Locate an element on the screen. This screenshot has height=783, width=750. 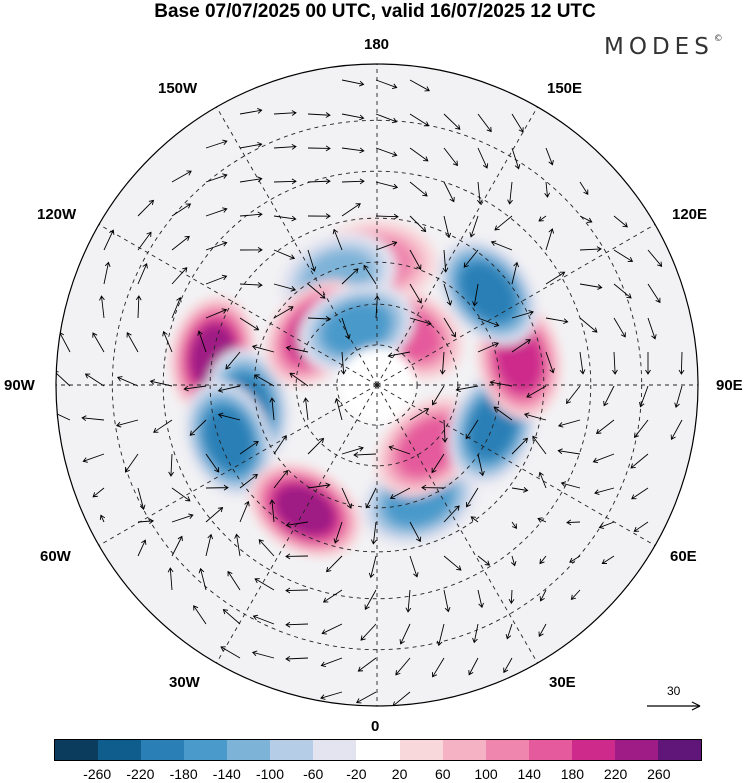
colorbar-tick-label: -100 is located at coordinates (270, 774).